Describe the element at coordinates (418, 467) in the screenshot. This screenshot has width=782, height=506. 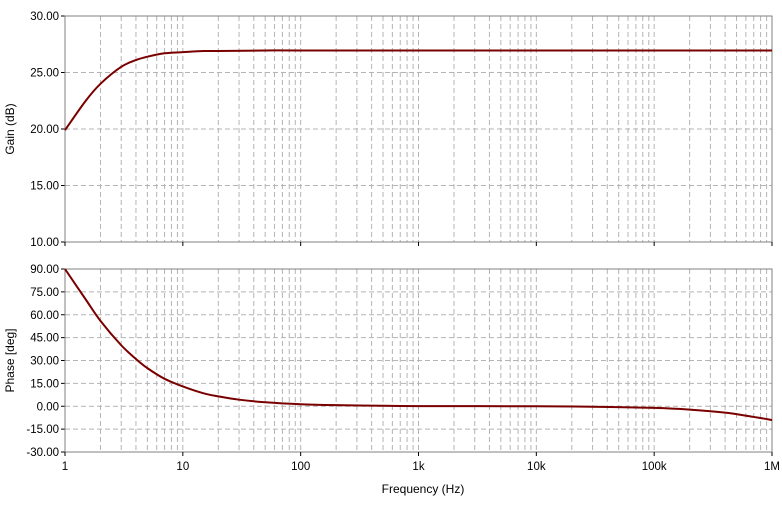
I see `x-tick-label: 1k` at that location.